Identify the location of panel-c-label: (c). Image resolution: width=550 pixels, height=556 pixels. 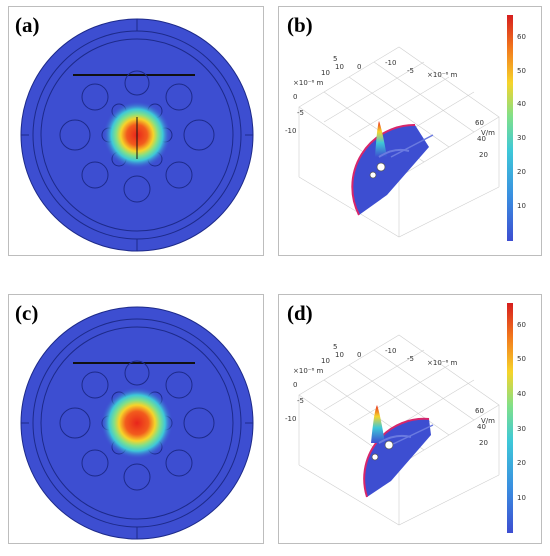
(27, 313).